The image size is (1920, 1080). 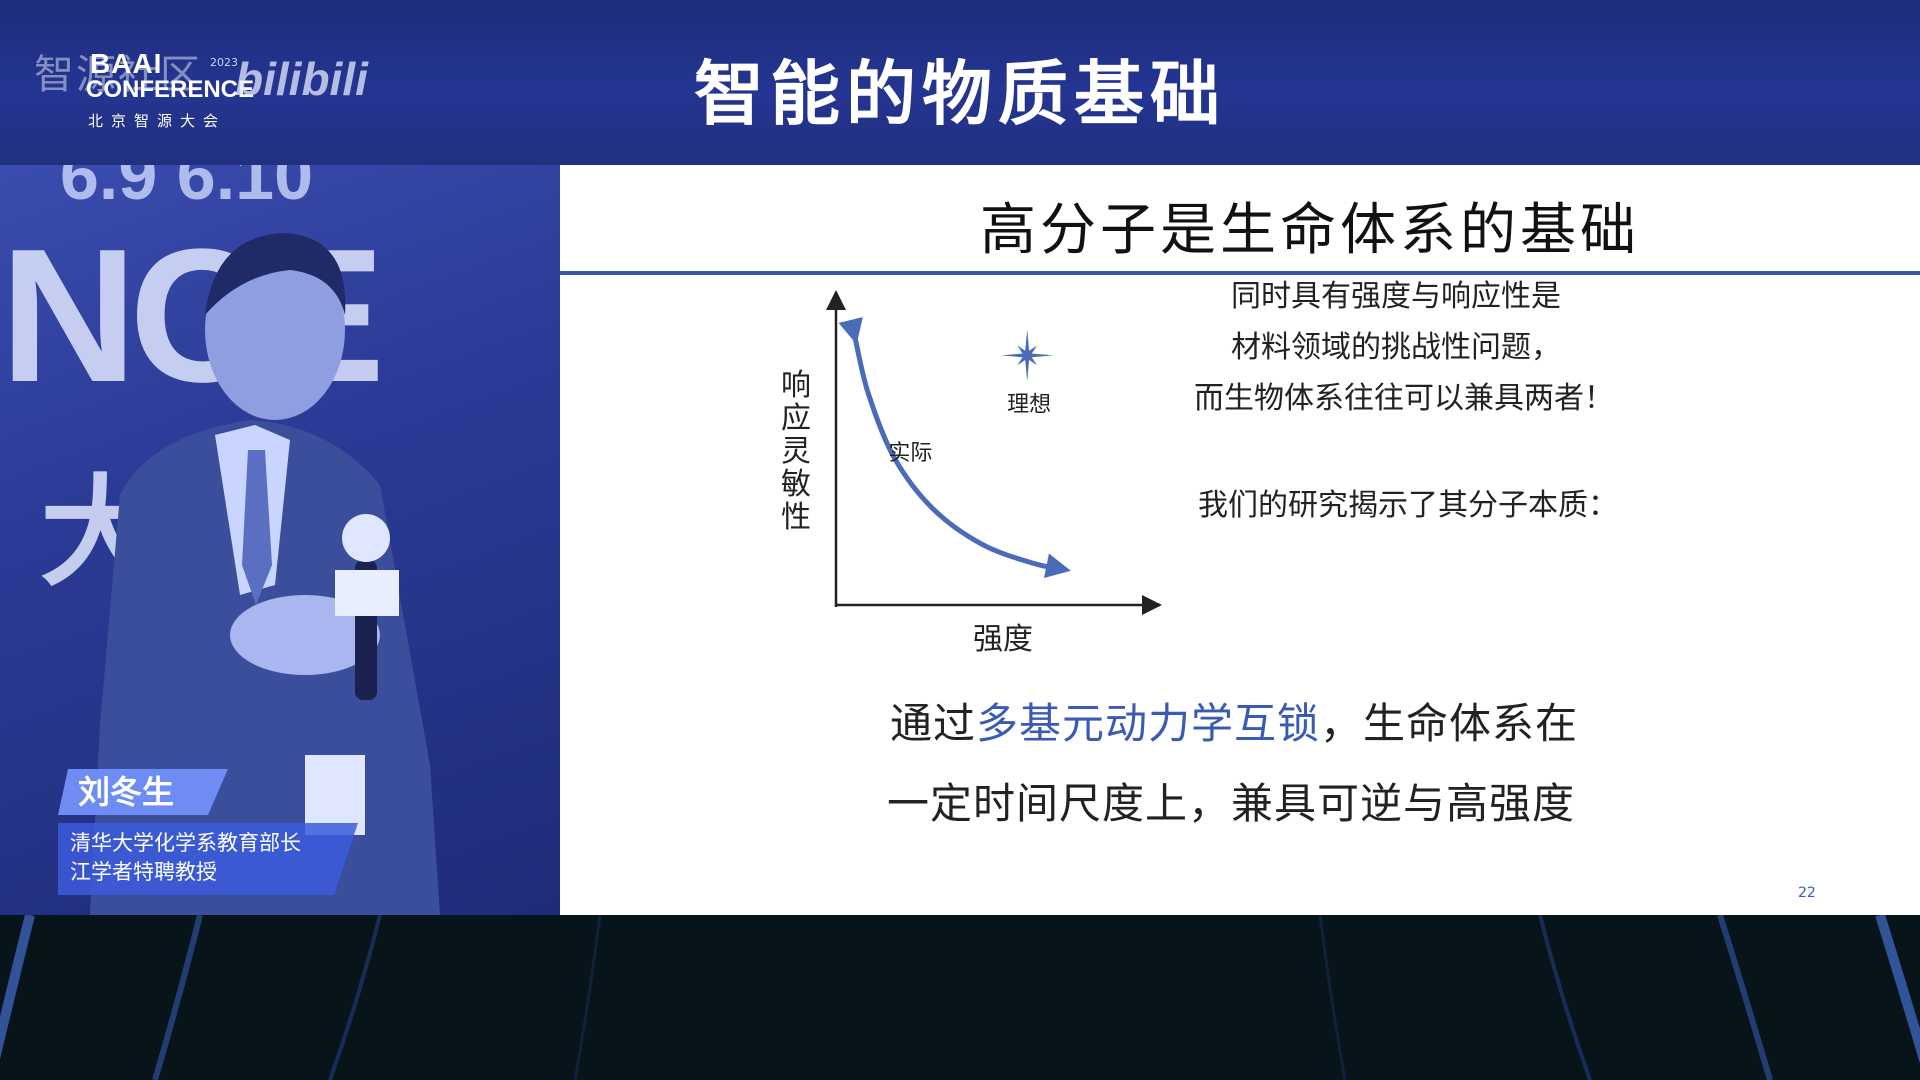 What do you see at coordinates (257, 527) in the screenshot?
I see `speaker-tie` at bounding box center [257, 527].